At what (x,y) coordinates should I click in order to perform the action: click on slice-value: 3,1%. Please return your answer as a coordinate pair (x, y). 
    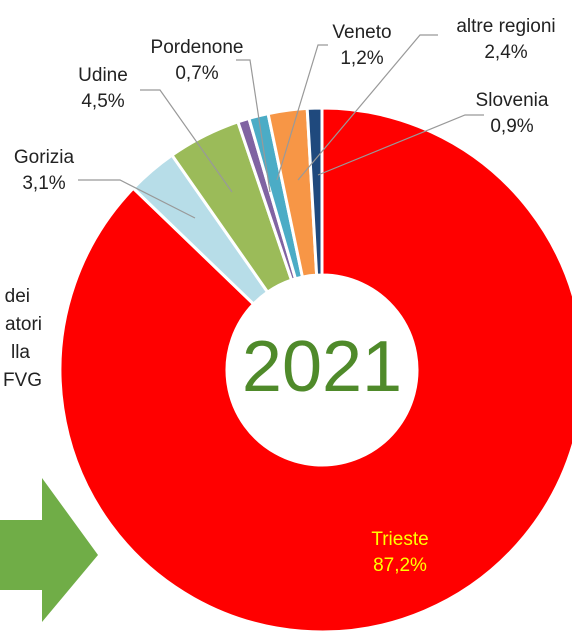
    Looking at the image, I should click on (43, 183).